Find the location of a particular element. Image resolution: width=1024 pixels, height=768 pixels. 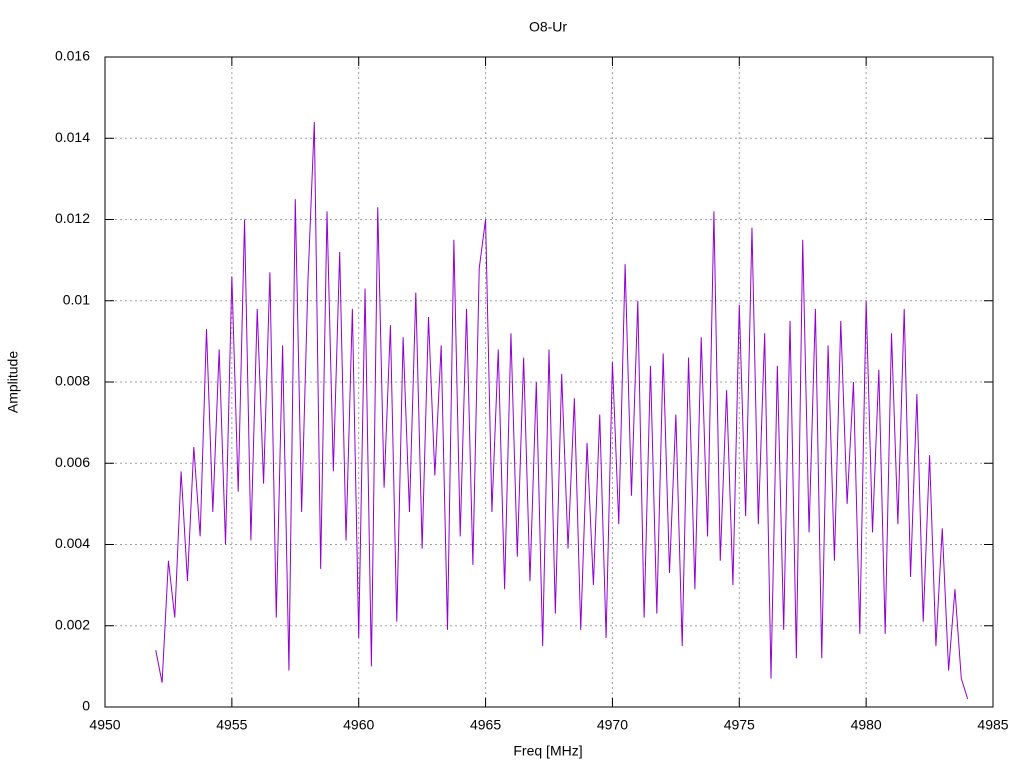

y-tick-label: 0.006 is located at coordinates (72, 462).